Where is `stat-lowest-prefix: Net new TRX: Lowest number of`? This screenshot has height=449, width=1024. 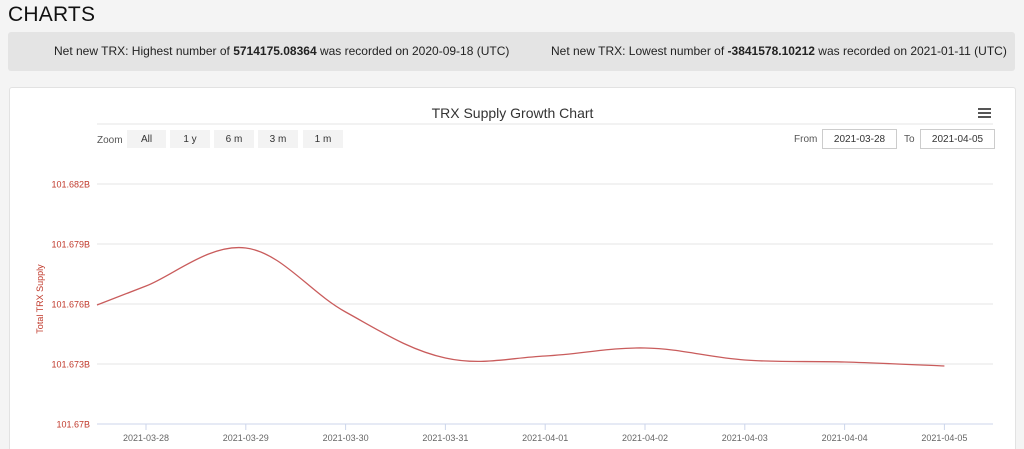
stat-lowest-prefix: Net new TRX: Lowest number of is located at coordinates (639, 51).